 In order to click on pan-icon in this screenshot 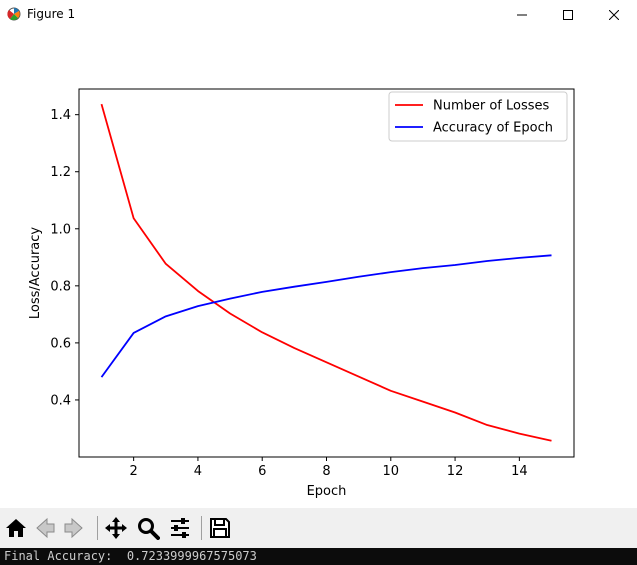, I will do `click(116, 528)`.